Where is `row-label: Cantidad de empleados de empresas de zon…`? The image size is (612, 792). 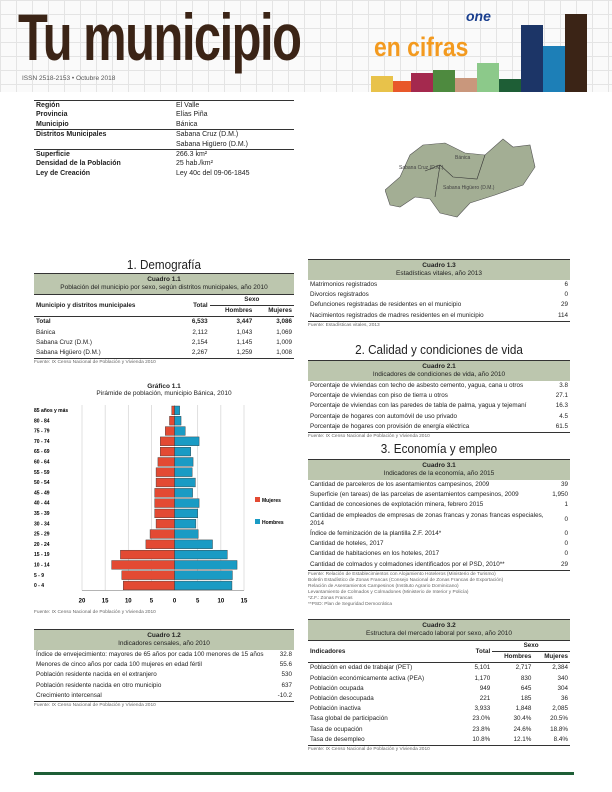 row-label: Cantidad de empleados de empresas de zon… is located at coordinates (427, 519).